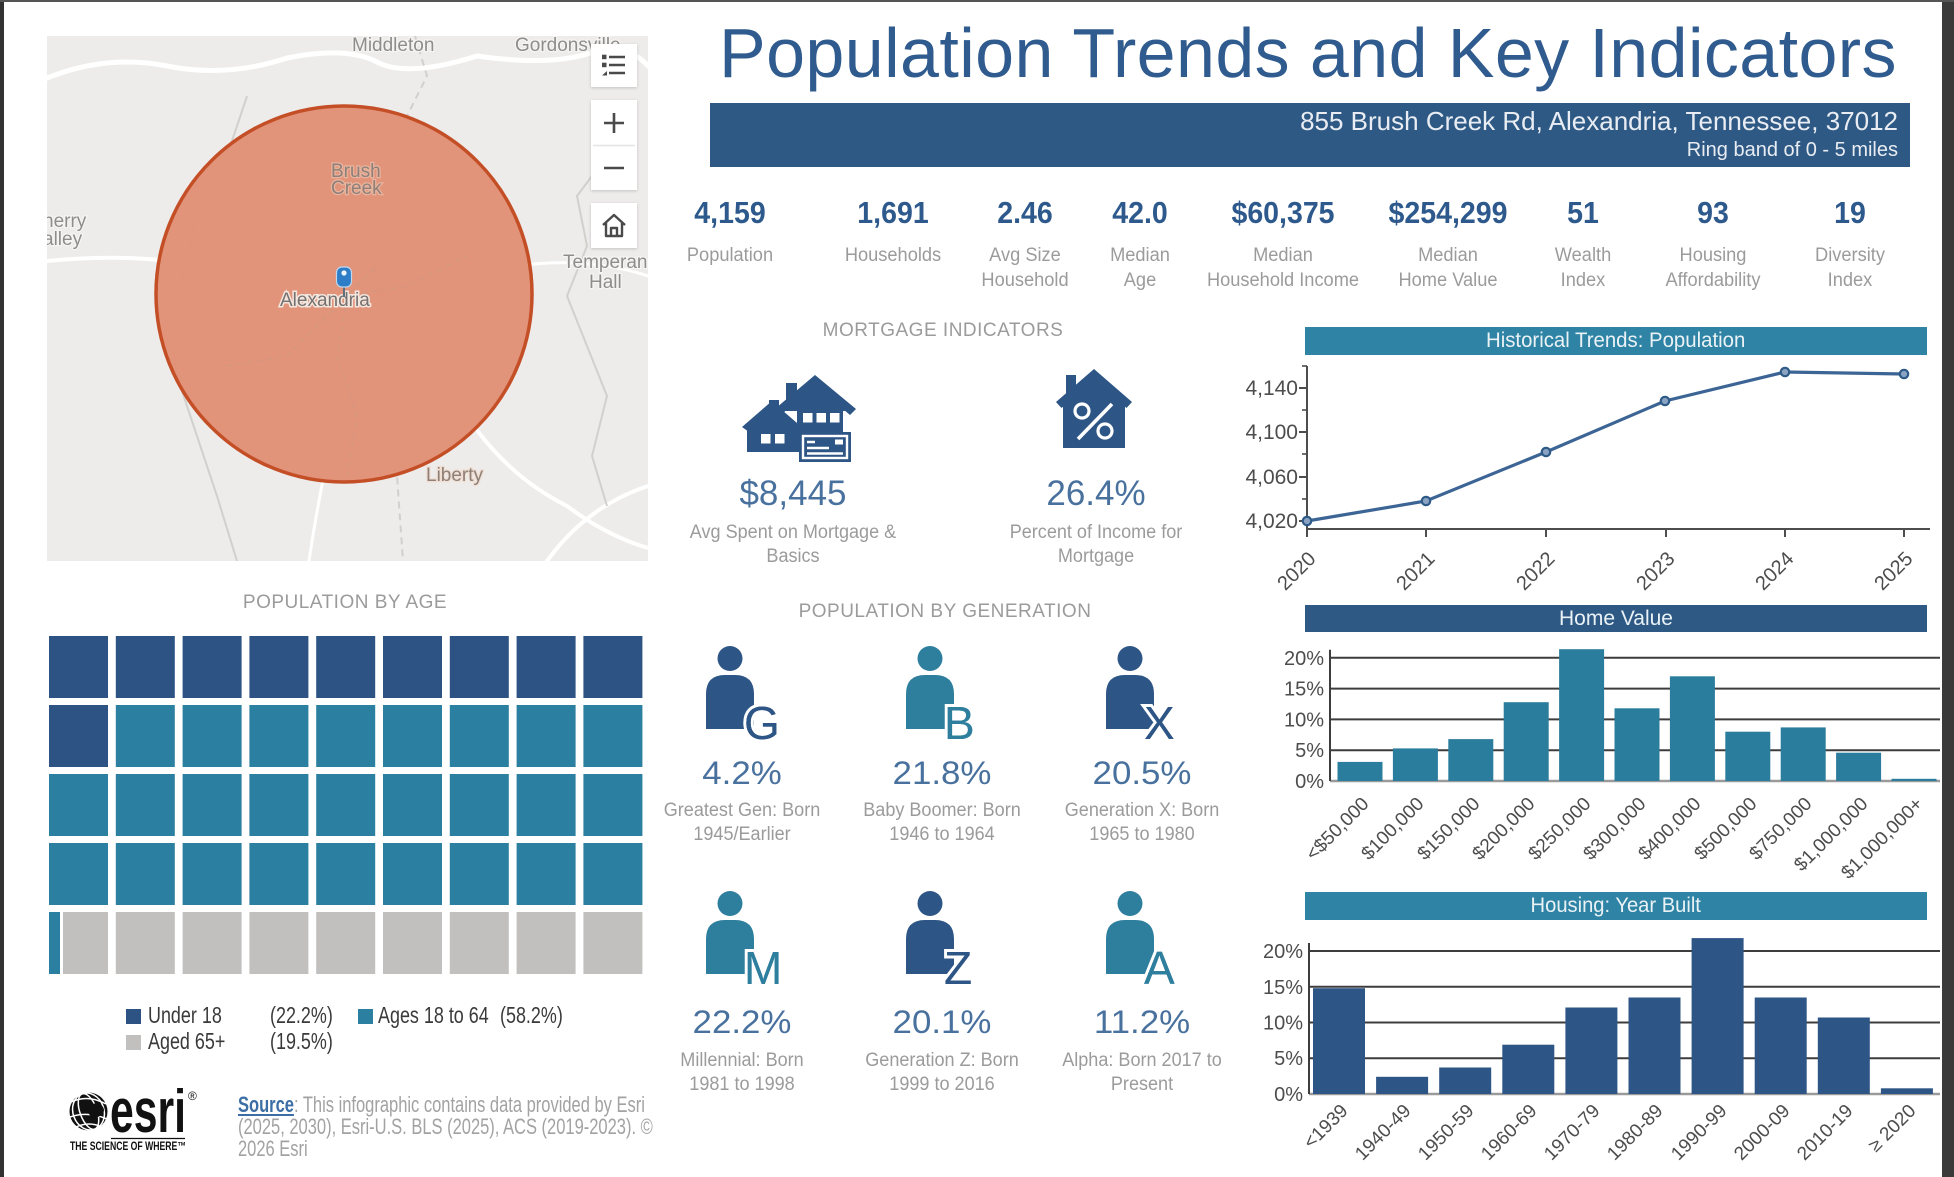 This screenshot has width=1954, height=1177. What do you see at coordinates (393, 46) in the screenshot?
I see `svg-text: Middleton` at bounding box center [393, 46].